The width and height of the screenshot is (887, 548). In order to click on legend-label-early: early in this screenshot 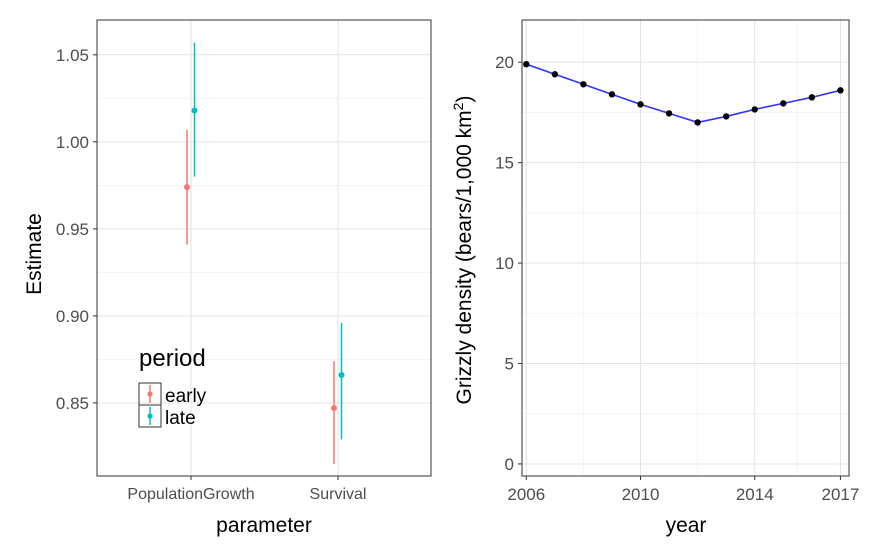, I will do `click(186, 396)`.